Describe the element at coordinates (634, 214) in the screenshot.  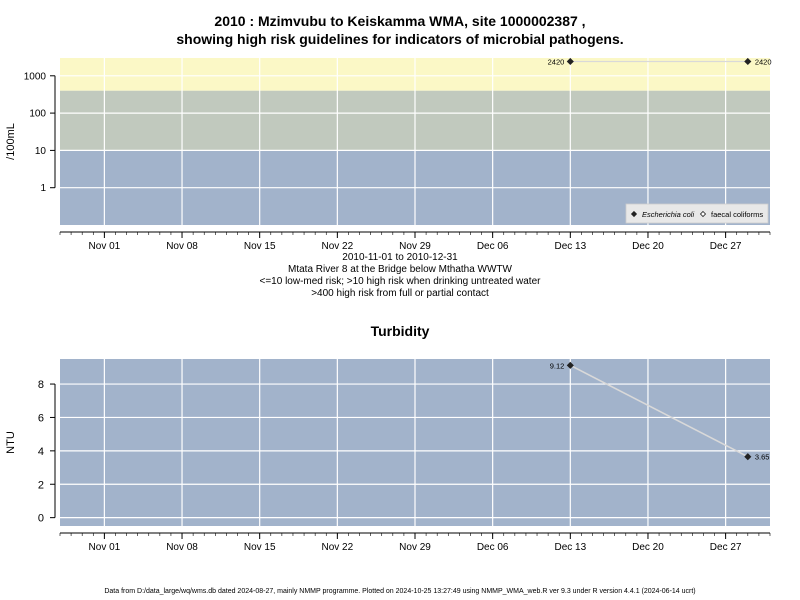
I see `legend-ecoli-marker` at that location.